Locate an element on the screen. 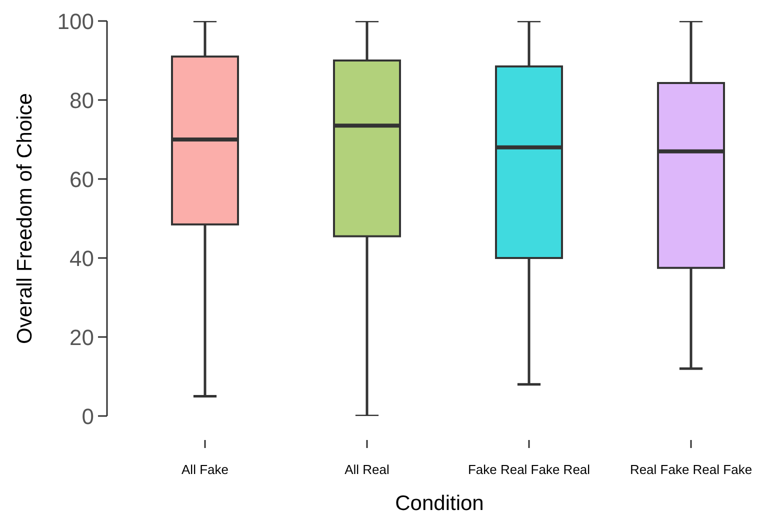 The image size is (772, 520). x-tick-label: All Real is located at coordinates (367, 469).